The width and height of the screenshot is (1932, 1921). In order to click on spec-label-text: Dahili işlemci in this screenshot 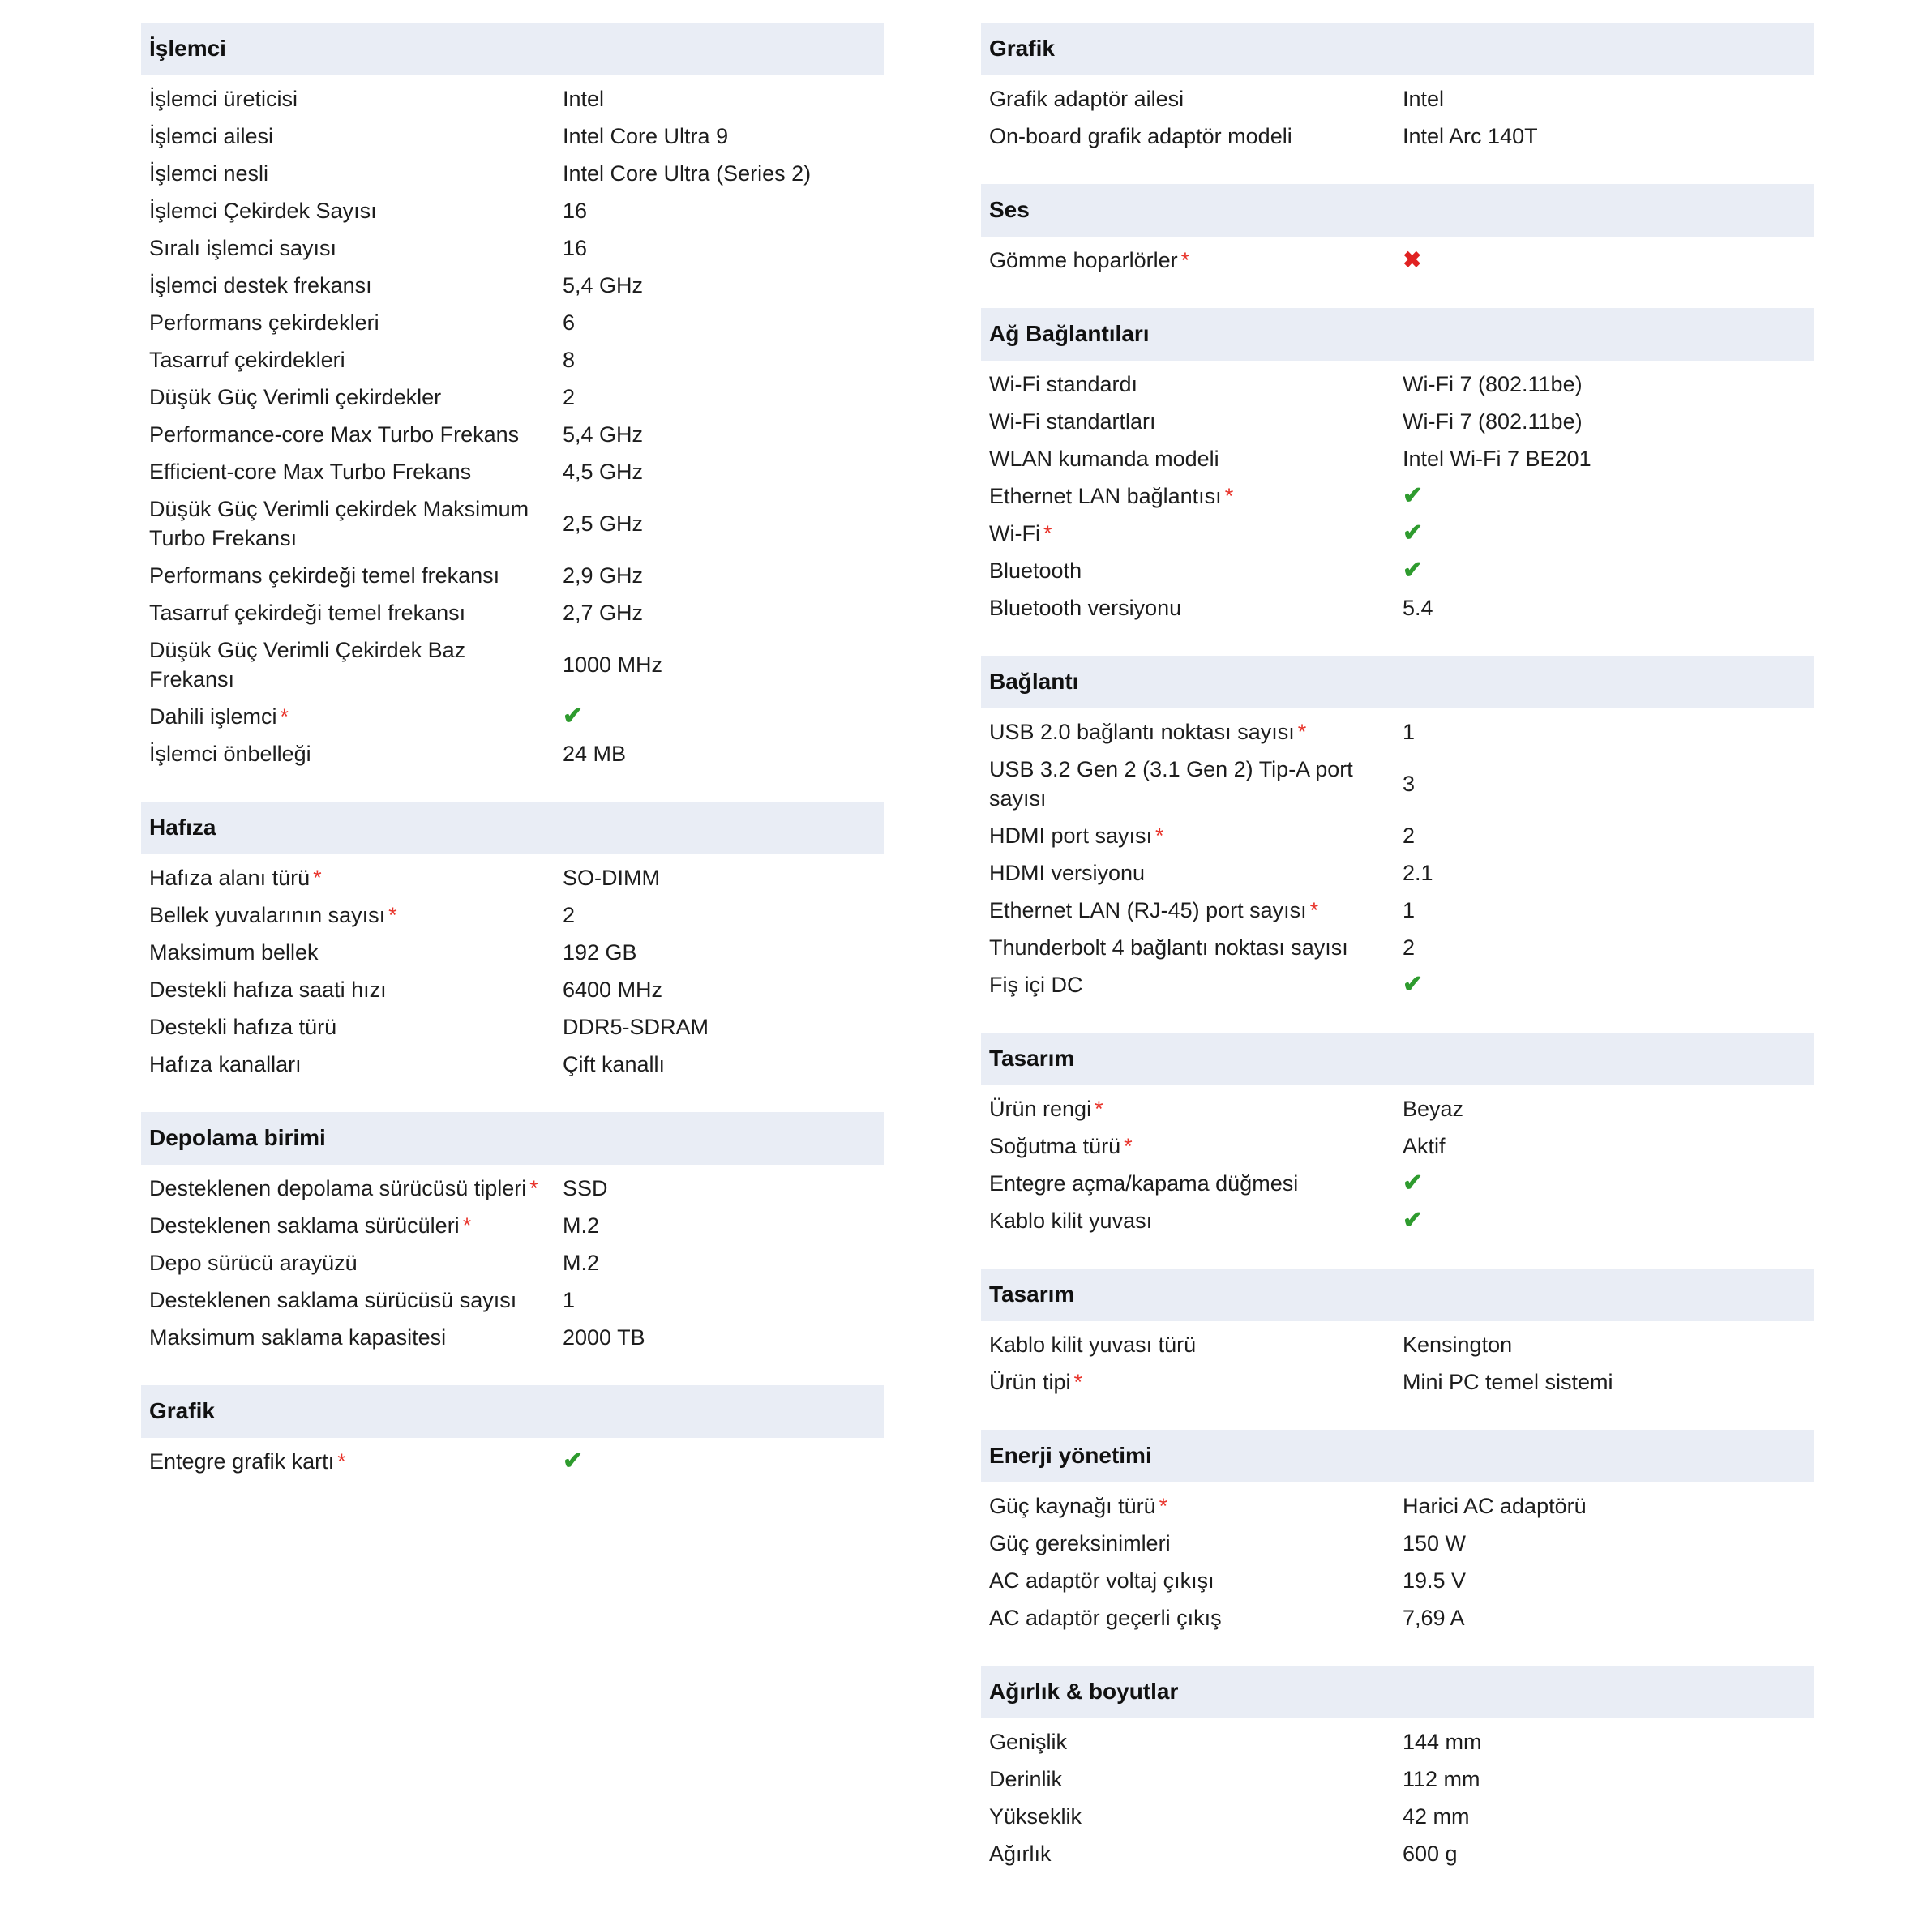, I will do `click(213, 716)`.